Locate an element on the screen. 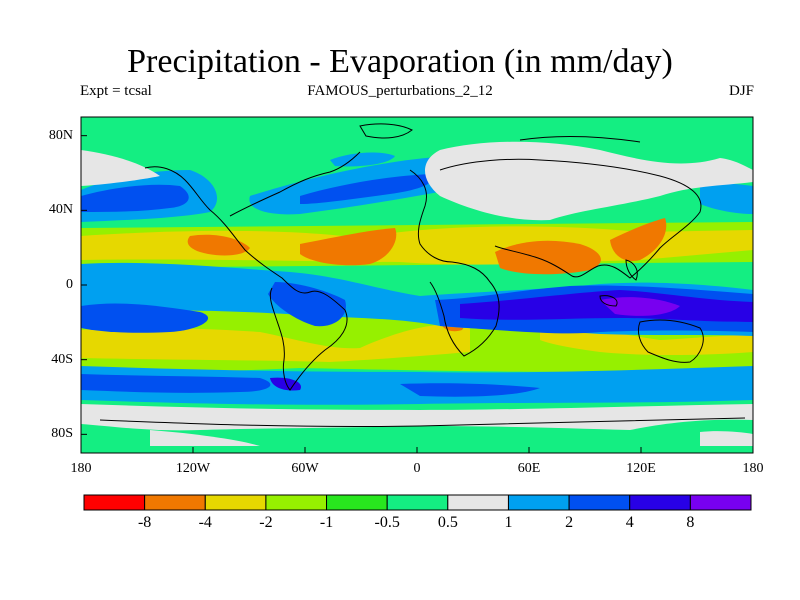 The height and width of the screenshot is (600, 800). colorbar-label: 2 is located at coordinates (569, 522).